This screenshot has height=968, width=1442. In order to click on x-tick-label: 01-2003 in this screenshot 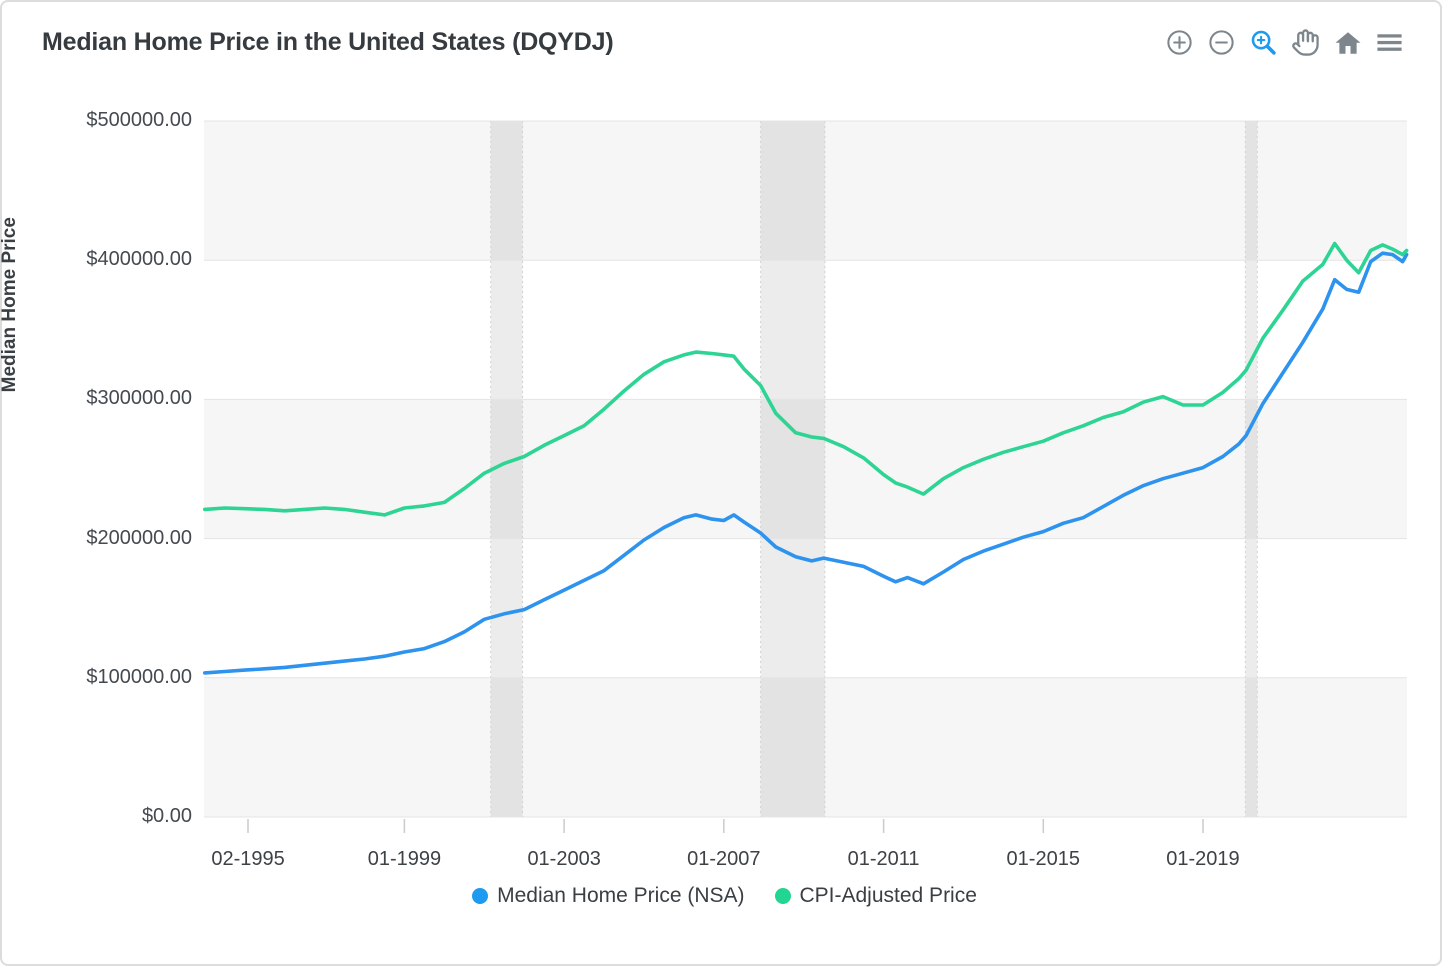, I will do `click(564, 859)`.